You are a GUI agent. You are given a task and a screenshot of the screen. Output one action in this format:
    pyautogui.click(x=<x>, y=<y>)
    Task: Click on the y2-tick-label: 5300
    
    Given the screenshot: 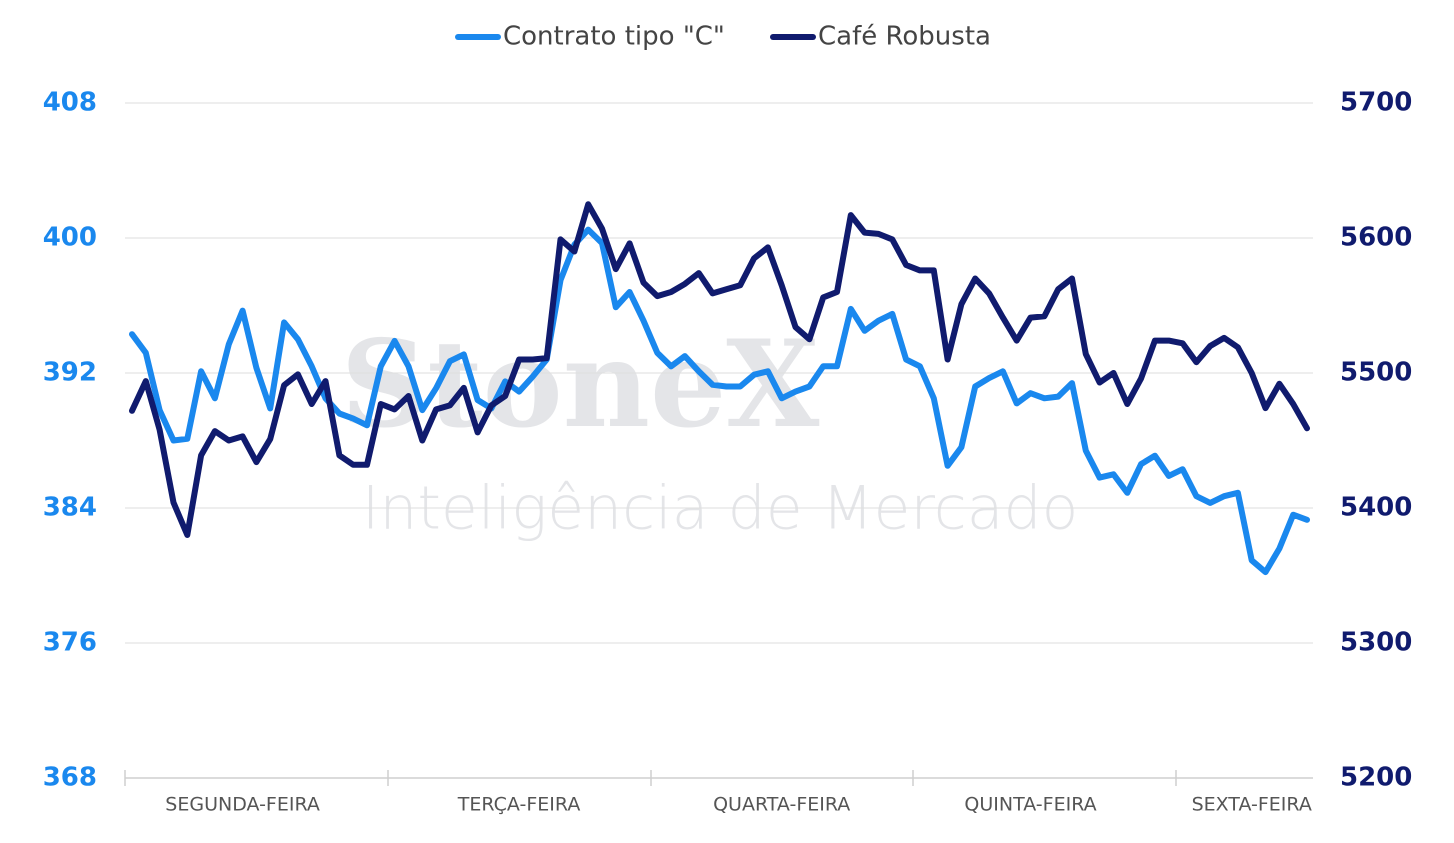 What is the action you would take?
    pyautogui.click(x=1376, y=643)
    